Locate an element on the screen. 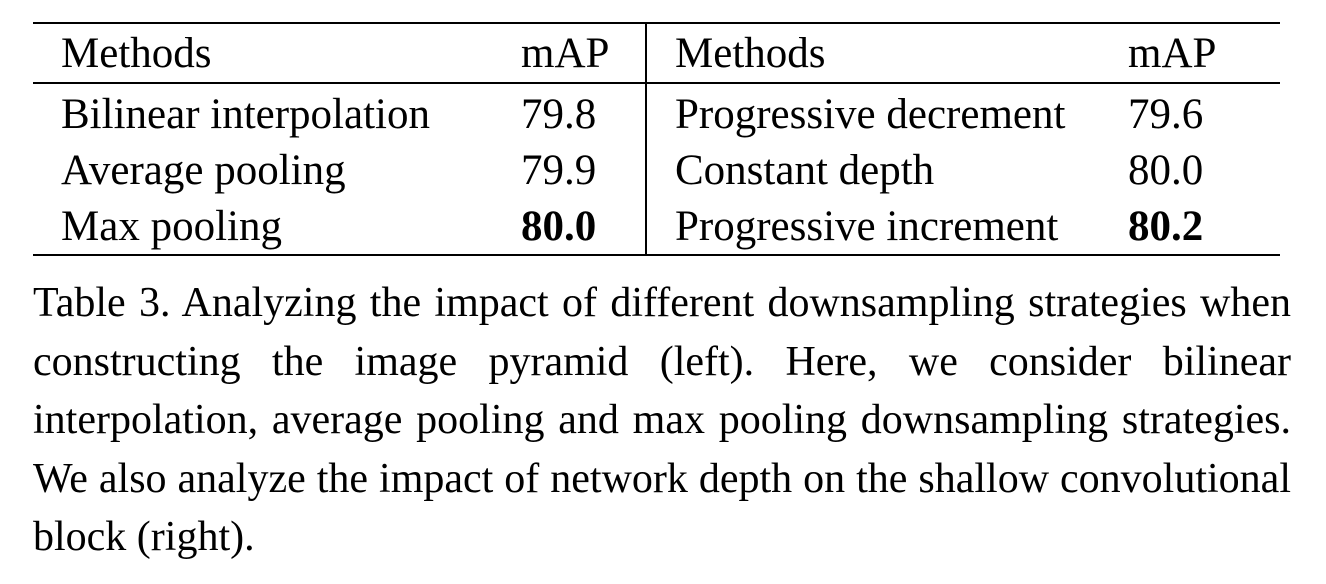  table-header-row: Methods mAP Methods mAP is located at coordinates (656, 53).